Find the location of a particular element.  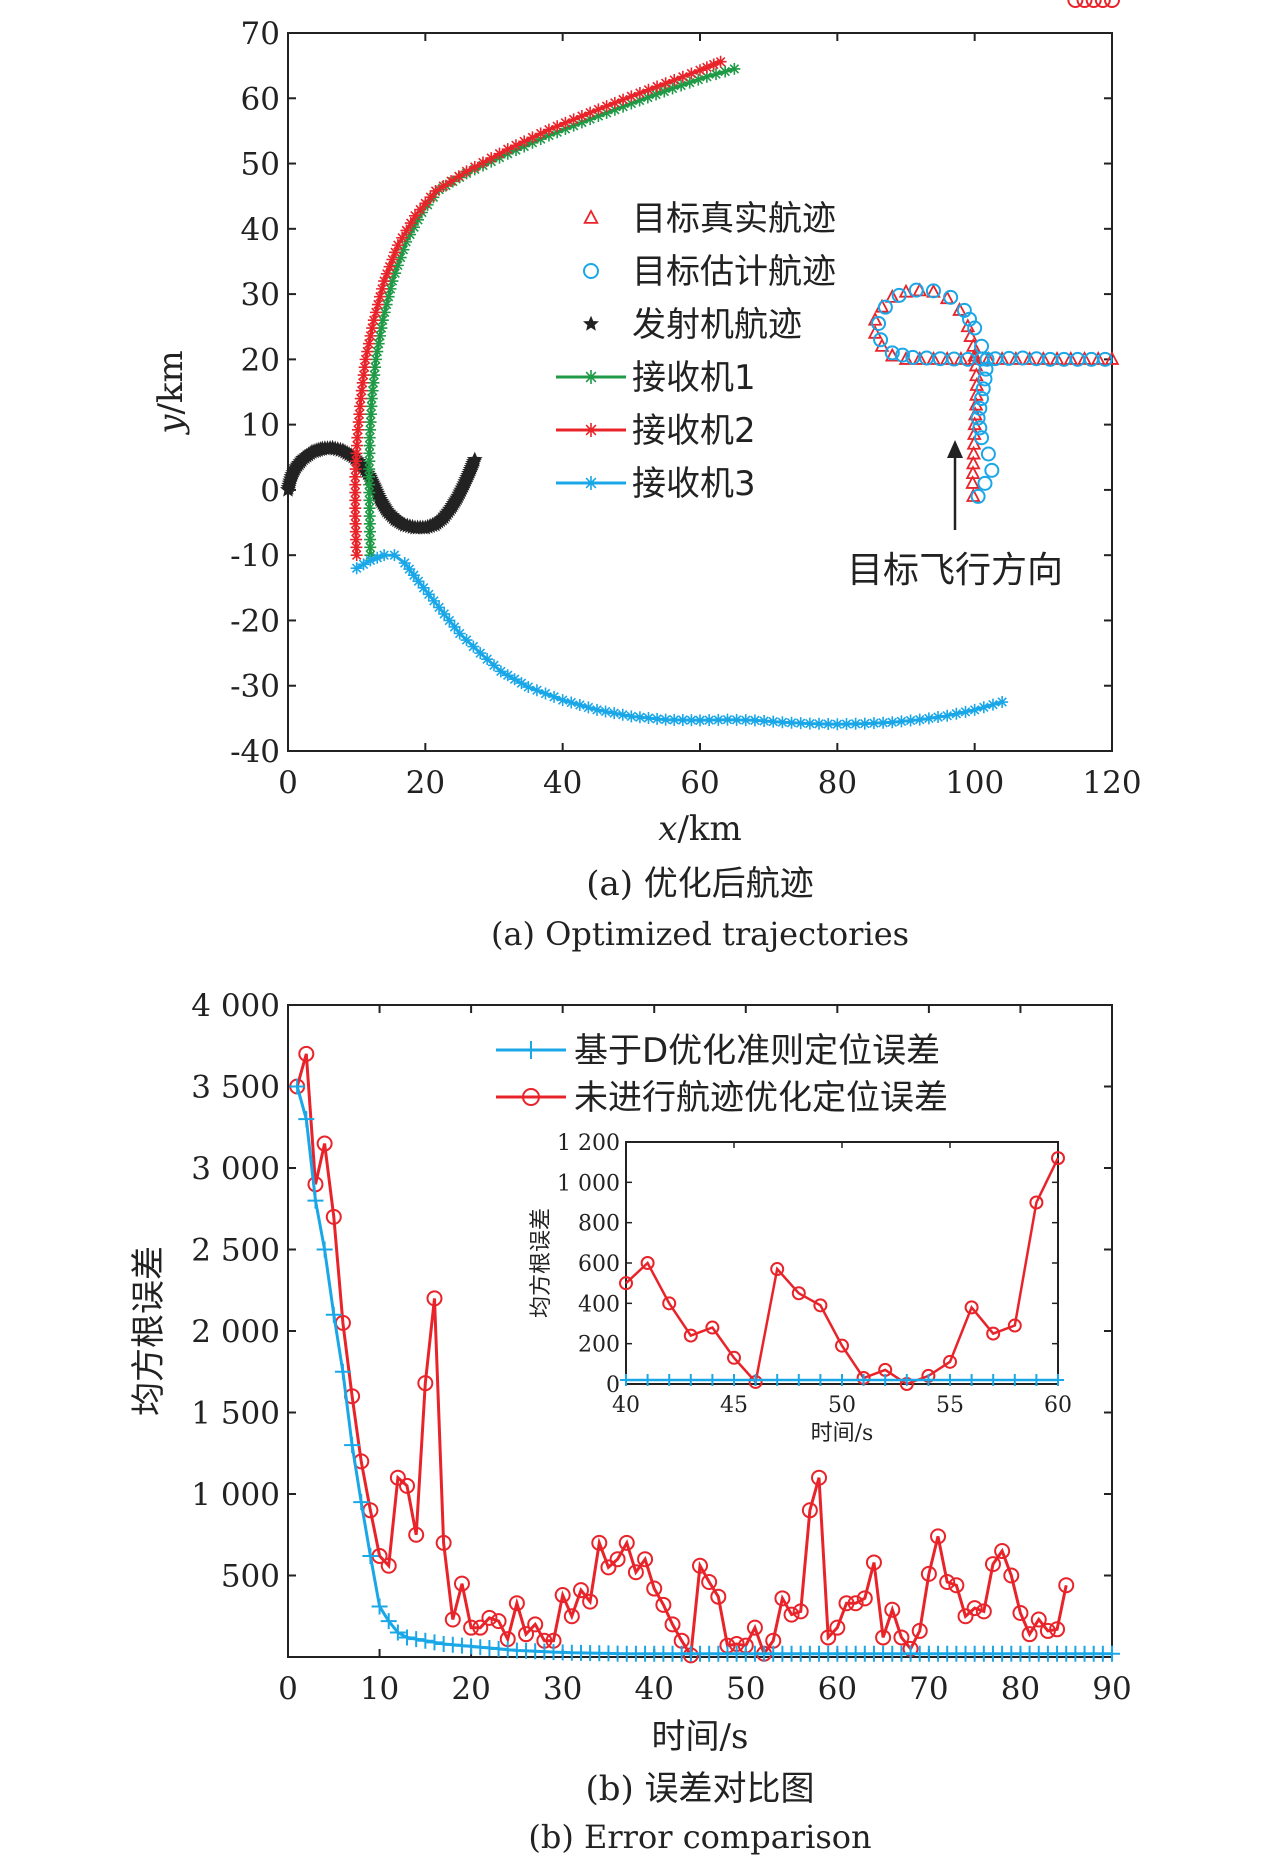

caption-en-a: (a) Optimized trajectories is located at coordinates (700, 934).